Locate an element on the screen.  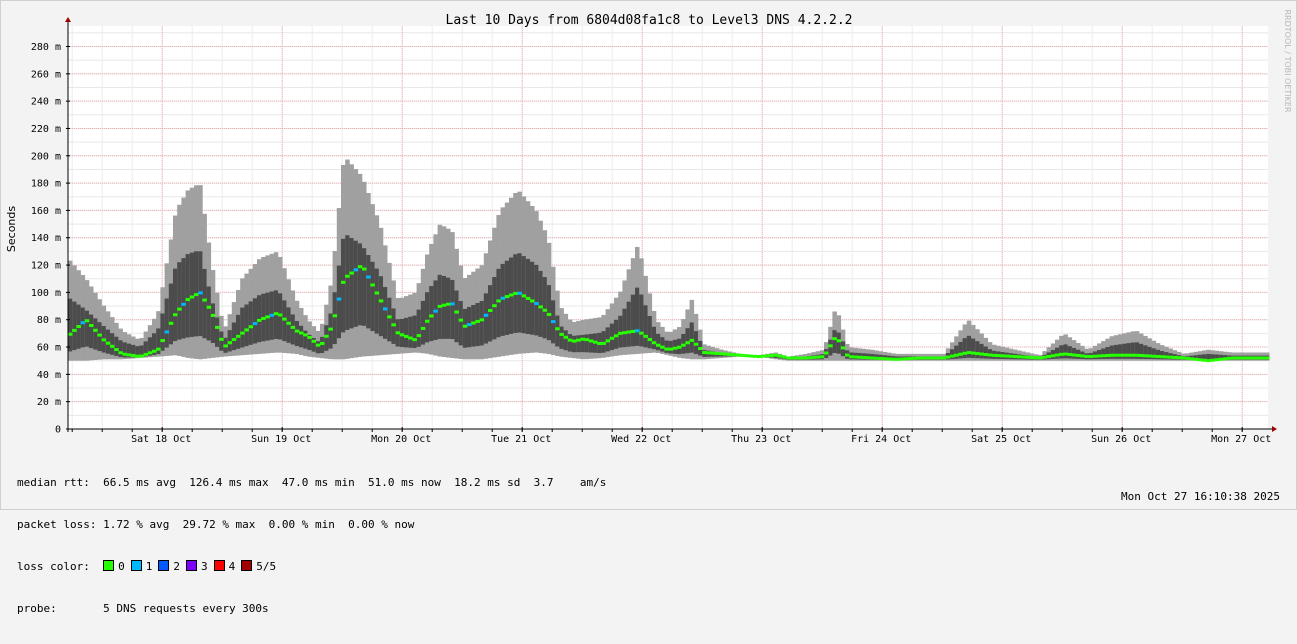
loss-color-item: 0 is located at coordinates (114, 566).